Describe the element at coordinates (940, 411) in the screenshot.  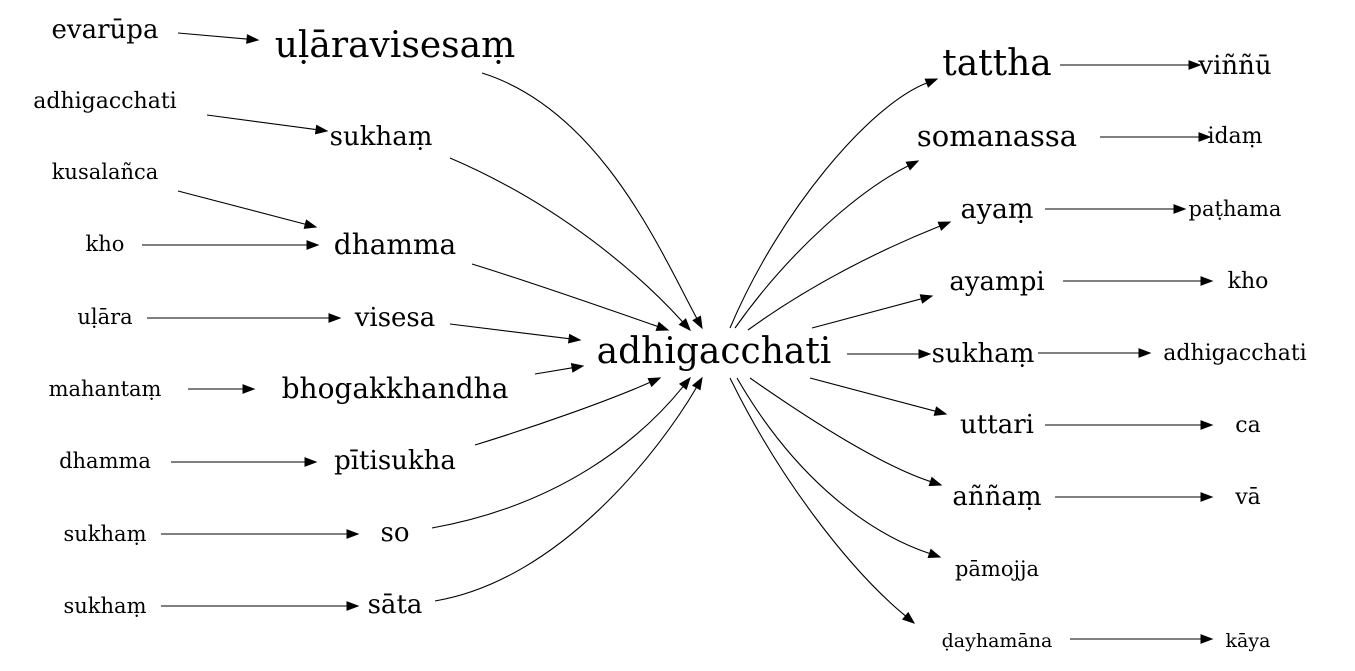
I see `arrowhead-adhigacchati-c-to-uttari` at that location.